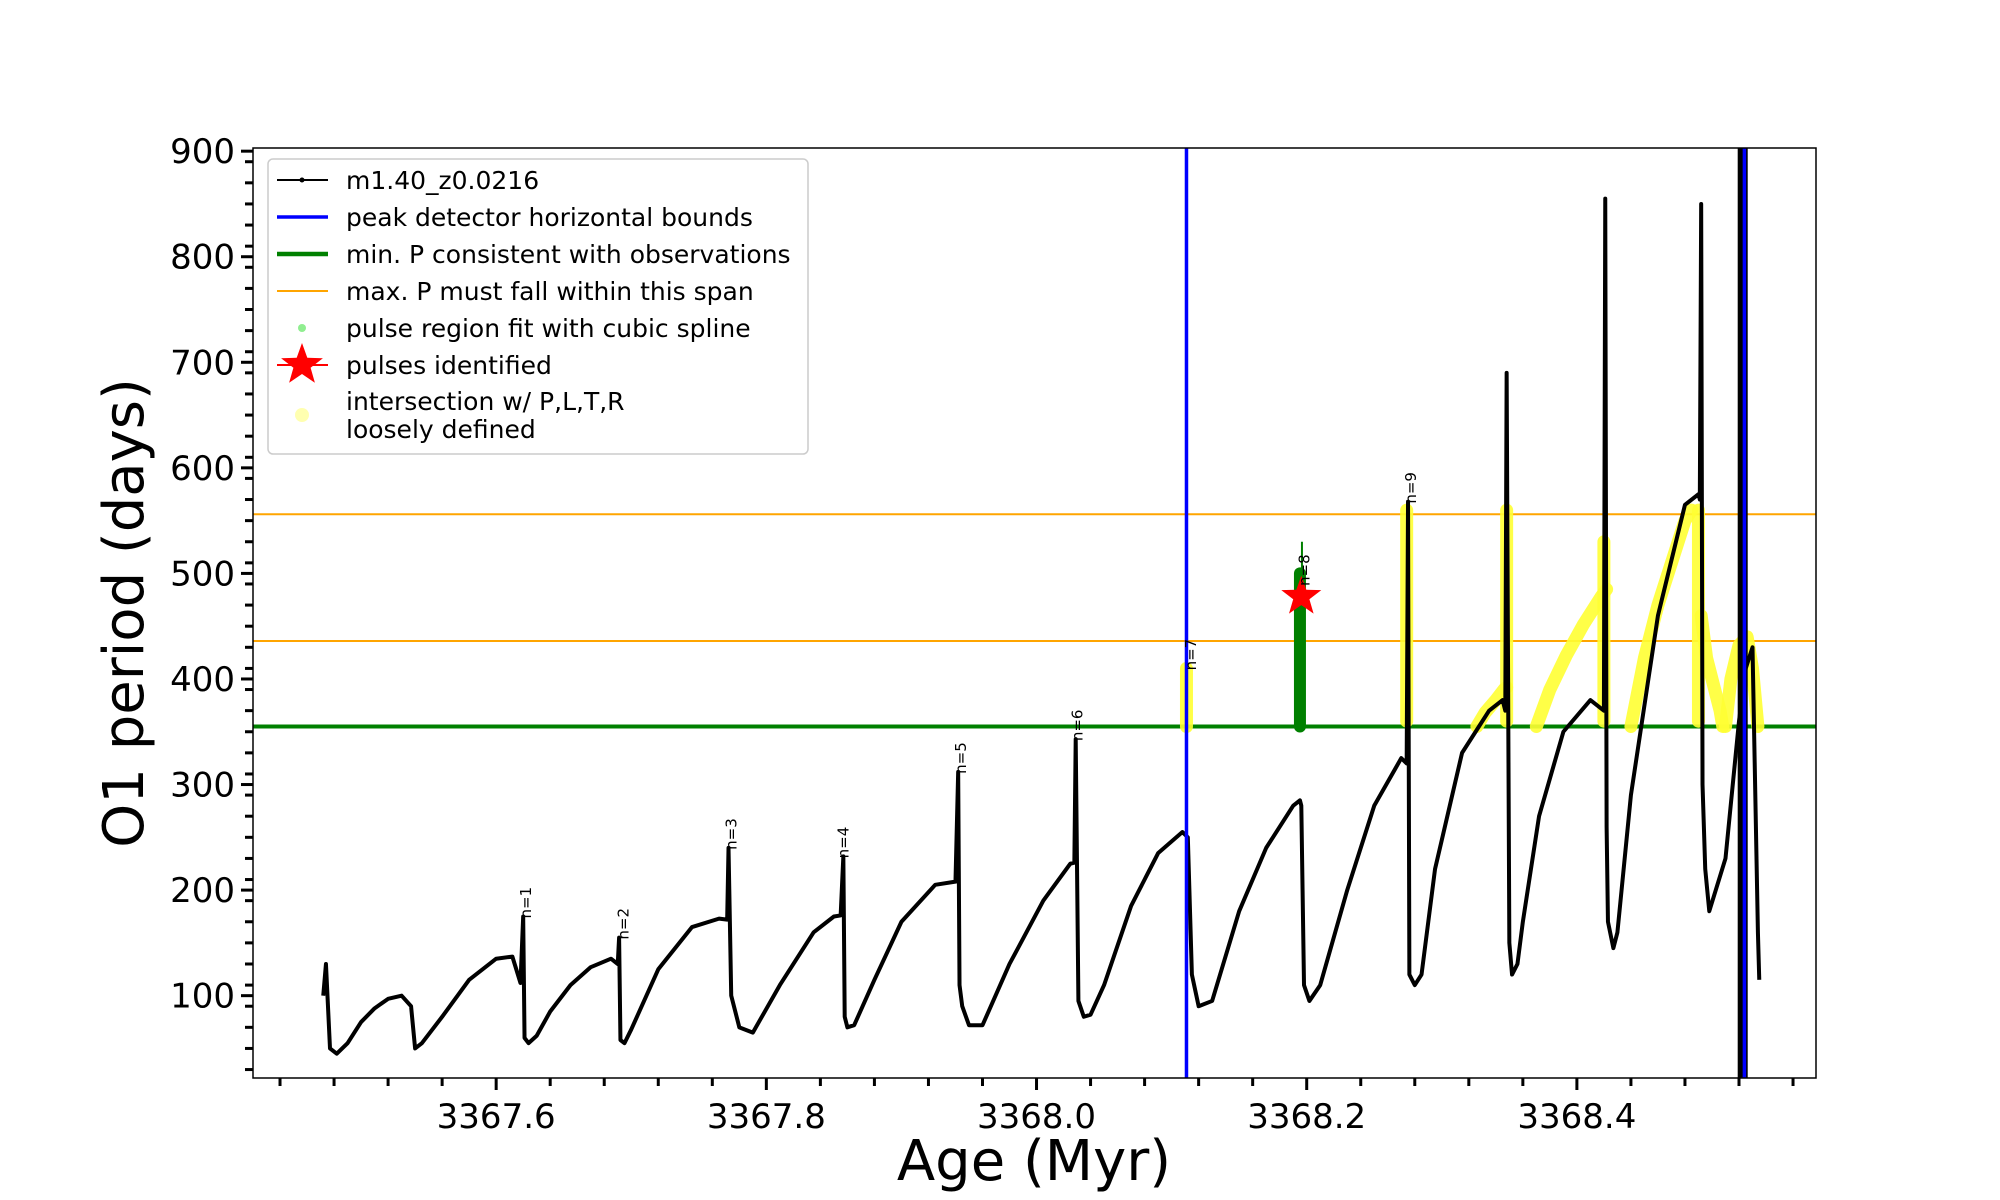 The image size is (2000, 1200). What do you see at coordinates (548, 328) in the screenshot?
I see `legend-label-4: pulse region fit with cubic spline` at bounding box center [548, 328].